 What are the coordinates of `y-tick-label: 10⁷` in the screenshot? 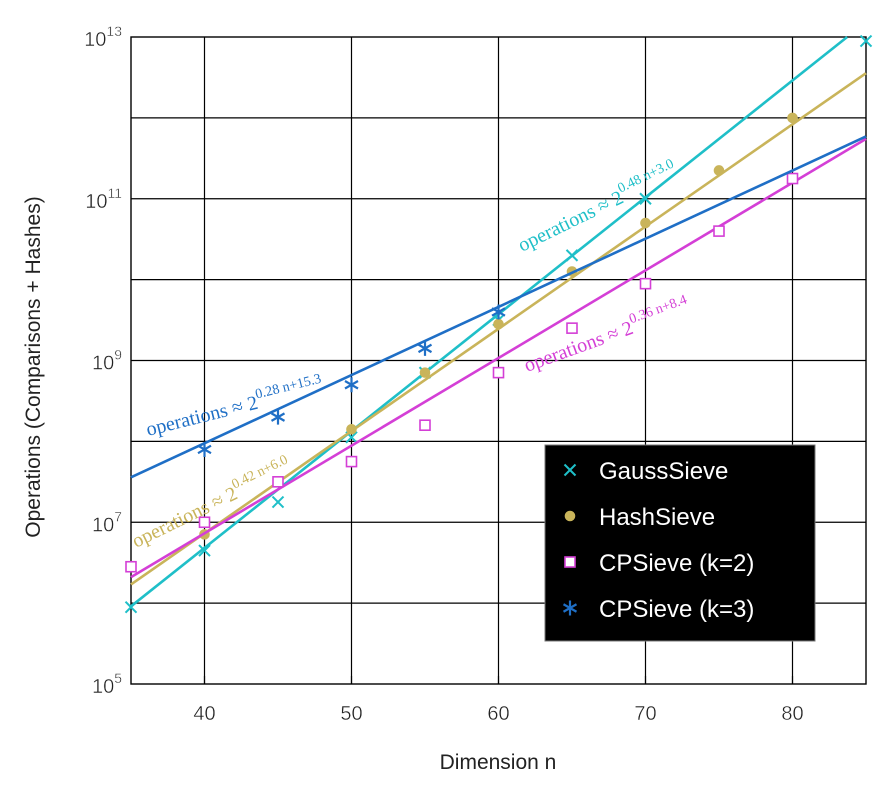 It's located at (107, 522).